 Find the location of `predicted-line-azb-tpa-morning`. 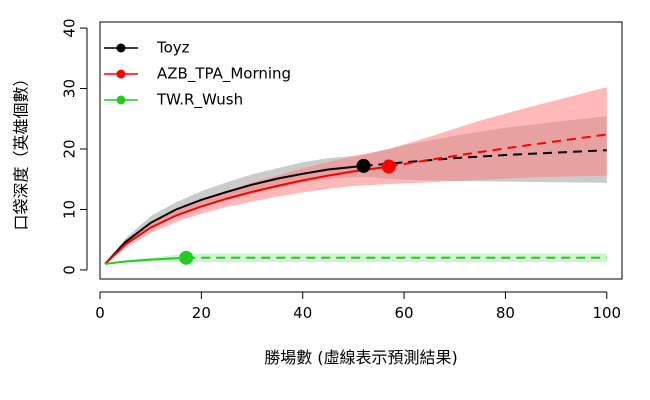

predicted-line-azb-tpa-morning is located at coordinates (497, 150).